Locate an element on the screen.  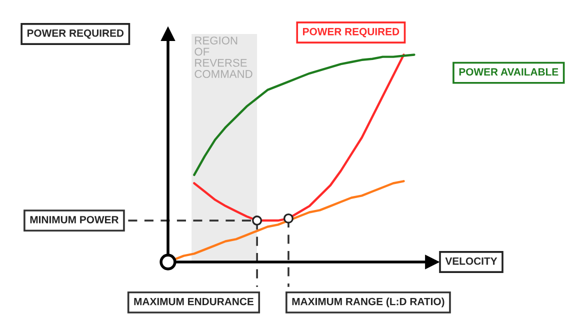
annotation: REGION OF REVERSE COMMAND is located at coordinates (223, 57).